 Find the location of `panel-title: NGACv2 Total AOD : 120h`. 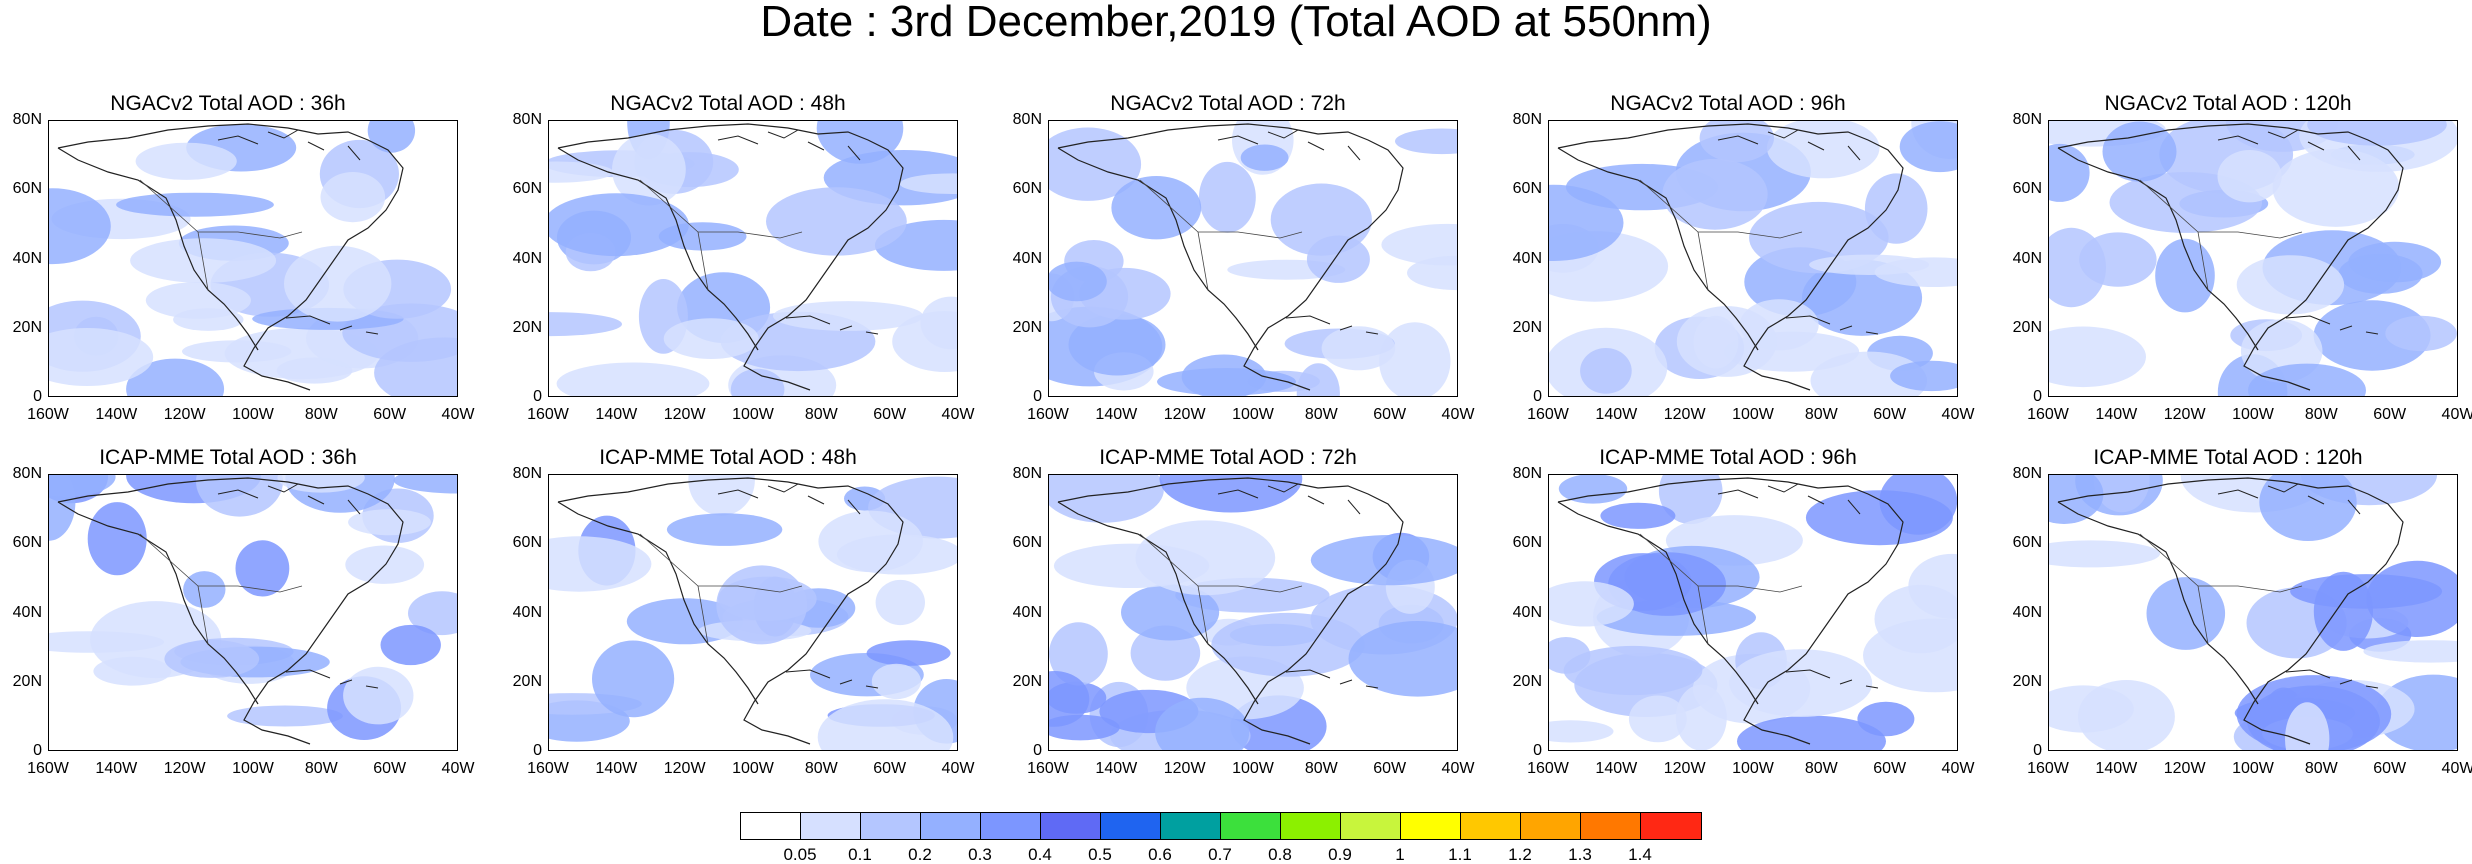

panel-title: NGACv2 Total AOD : 120h is located at coordinates (2228, 103).